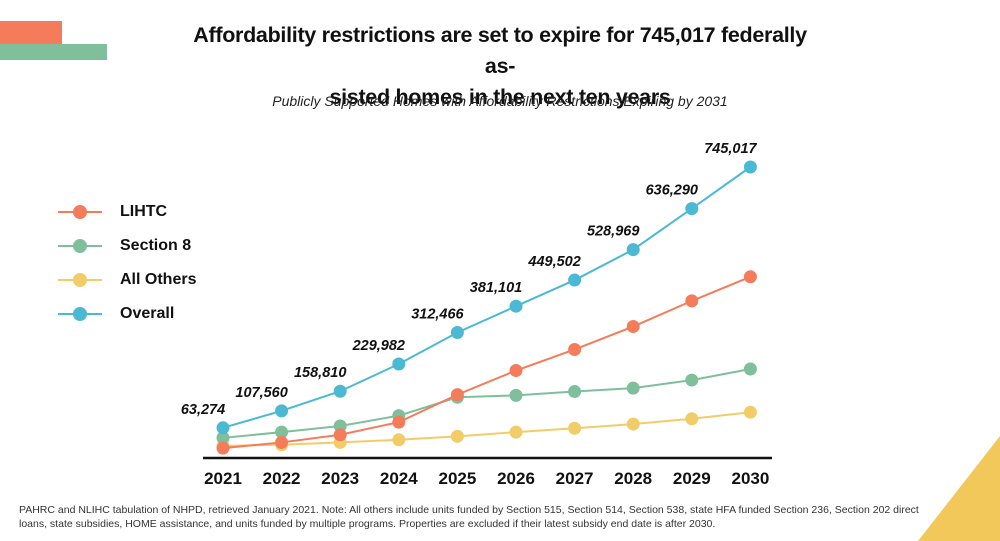  I want to click on legend-label-lihtc: LIHTC, so click(144, 211).